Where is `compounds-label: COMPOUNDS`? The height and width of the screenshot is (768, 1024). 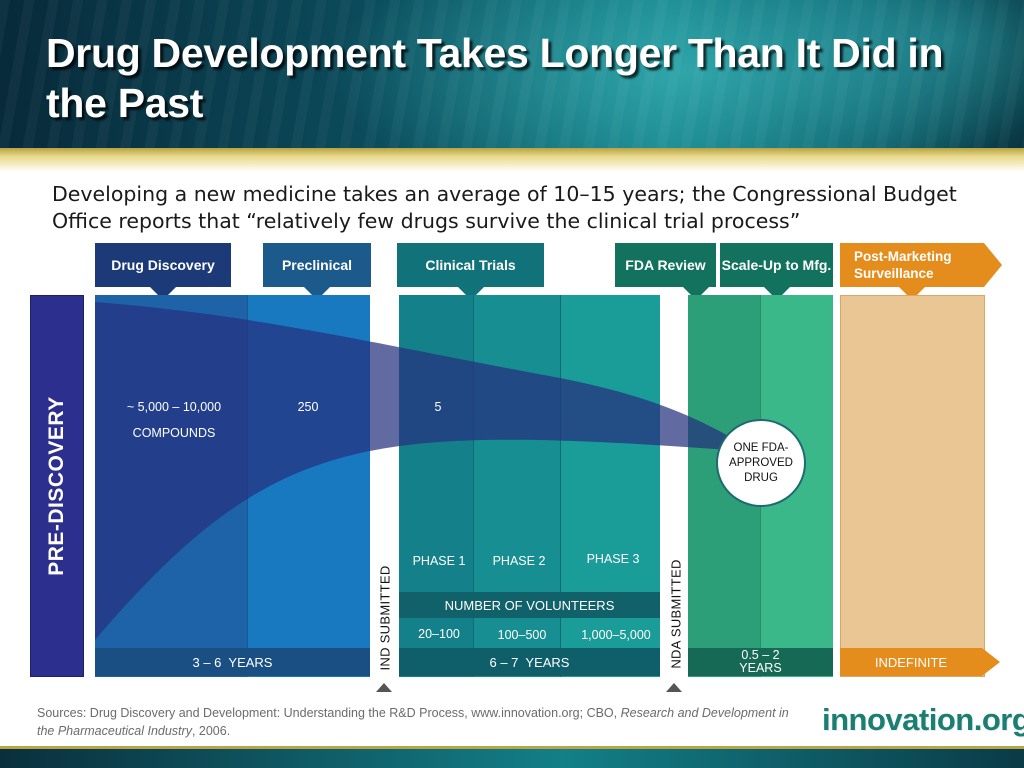 compounds-label: COMPOUNDS is located at coordinates (174, 433).